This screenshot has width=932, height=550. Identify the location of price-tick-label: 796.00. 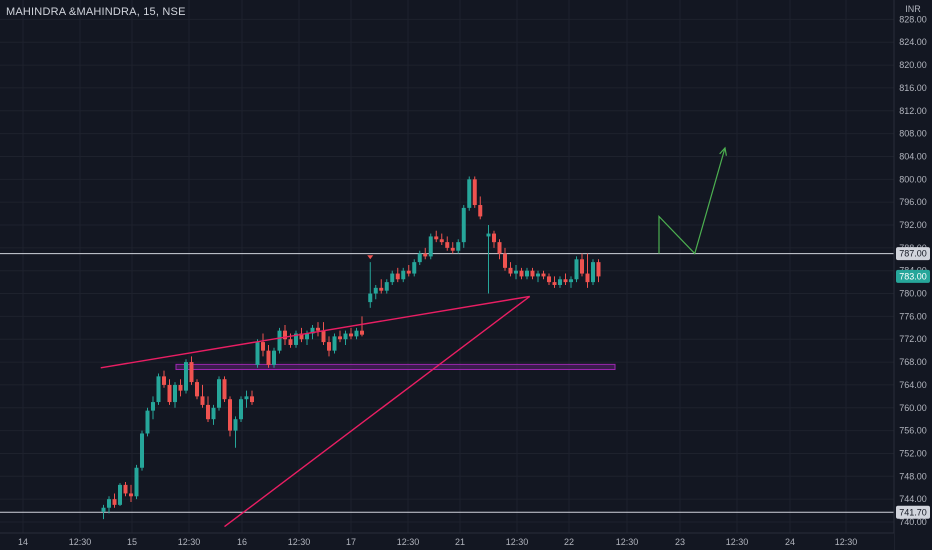
(913, 202).